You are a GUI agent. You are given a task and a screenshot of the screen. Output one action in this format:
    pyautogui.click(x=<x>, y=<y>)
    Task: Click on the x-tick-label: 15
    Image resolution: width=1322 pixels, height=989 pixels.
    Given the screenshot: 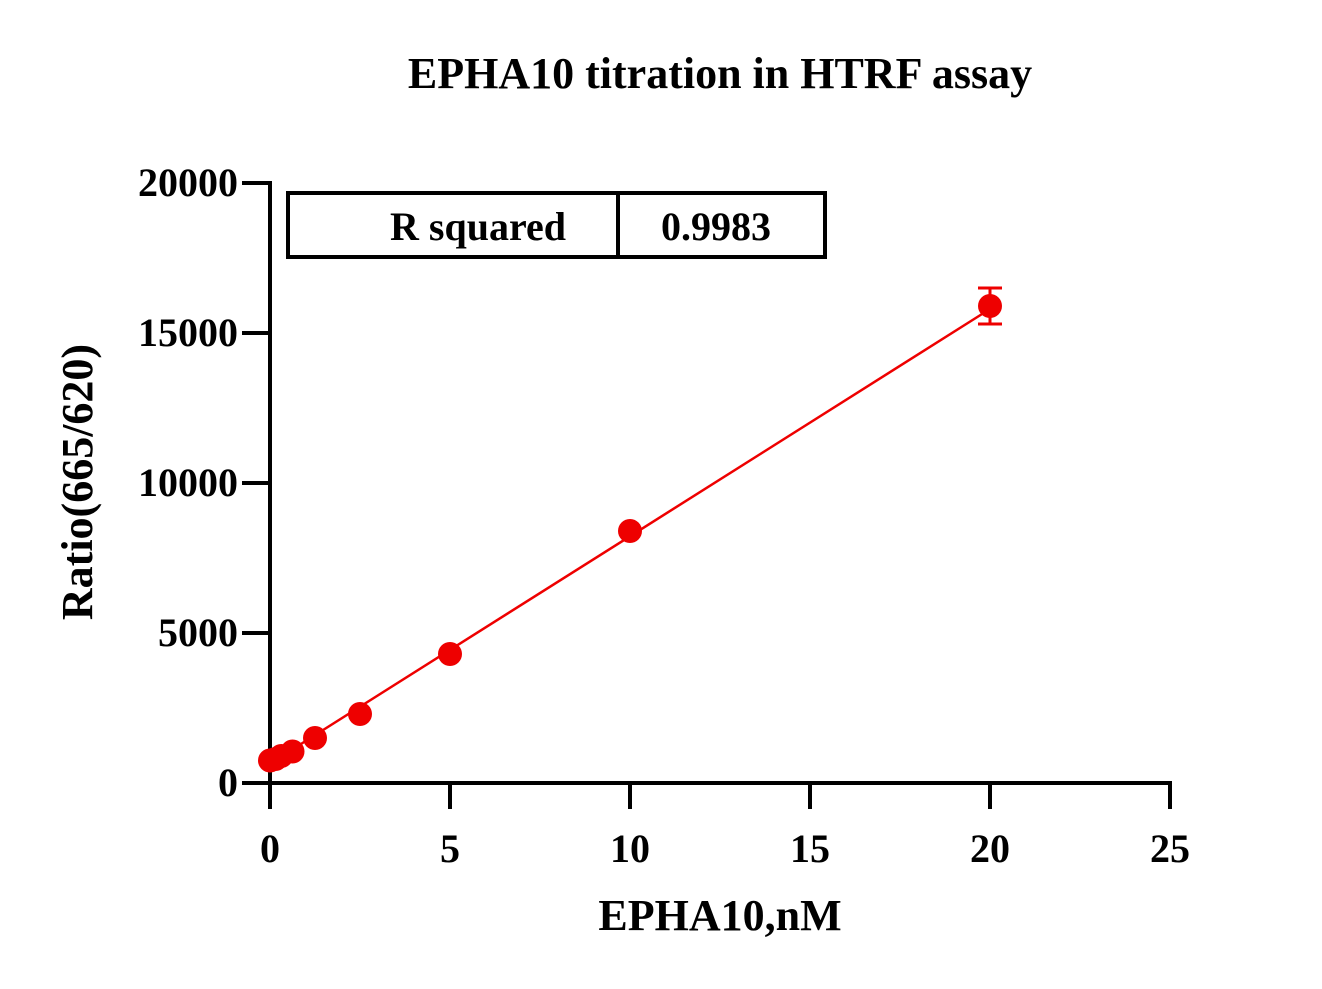 What is the action you would take?
    pyautogui.click(x=810, y=848)
    